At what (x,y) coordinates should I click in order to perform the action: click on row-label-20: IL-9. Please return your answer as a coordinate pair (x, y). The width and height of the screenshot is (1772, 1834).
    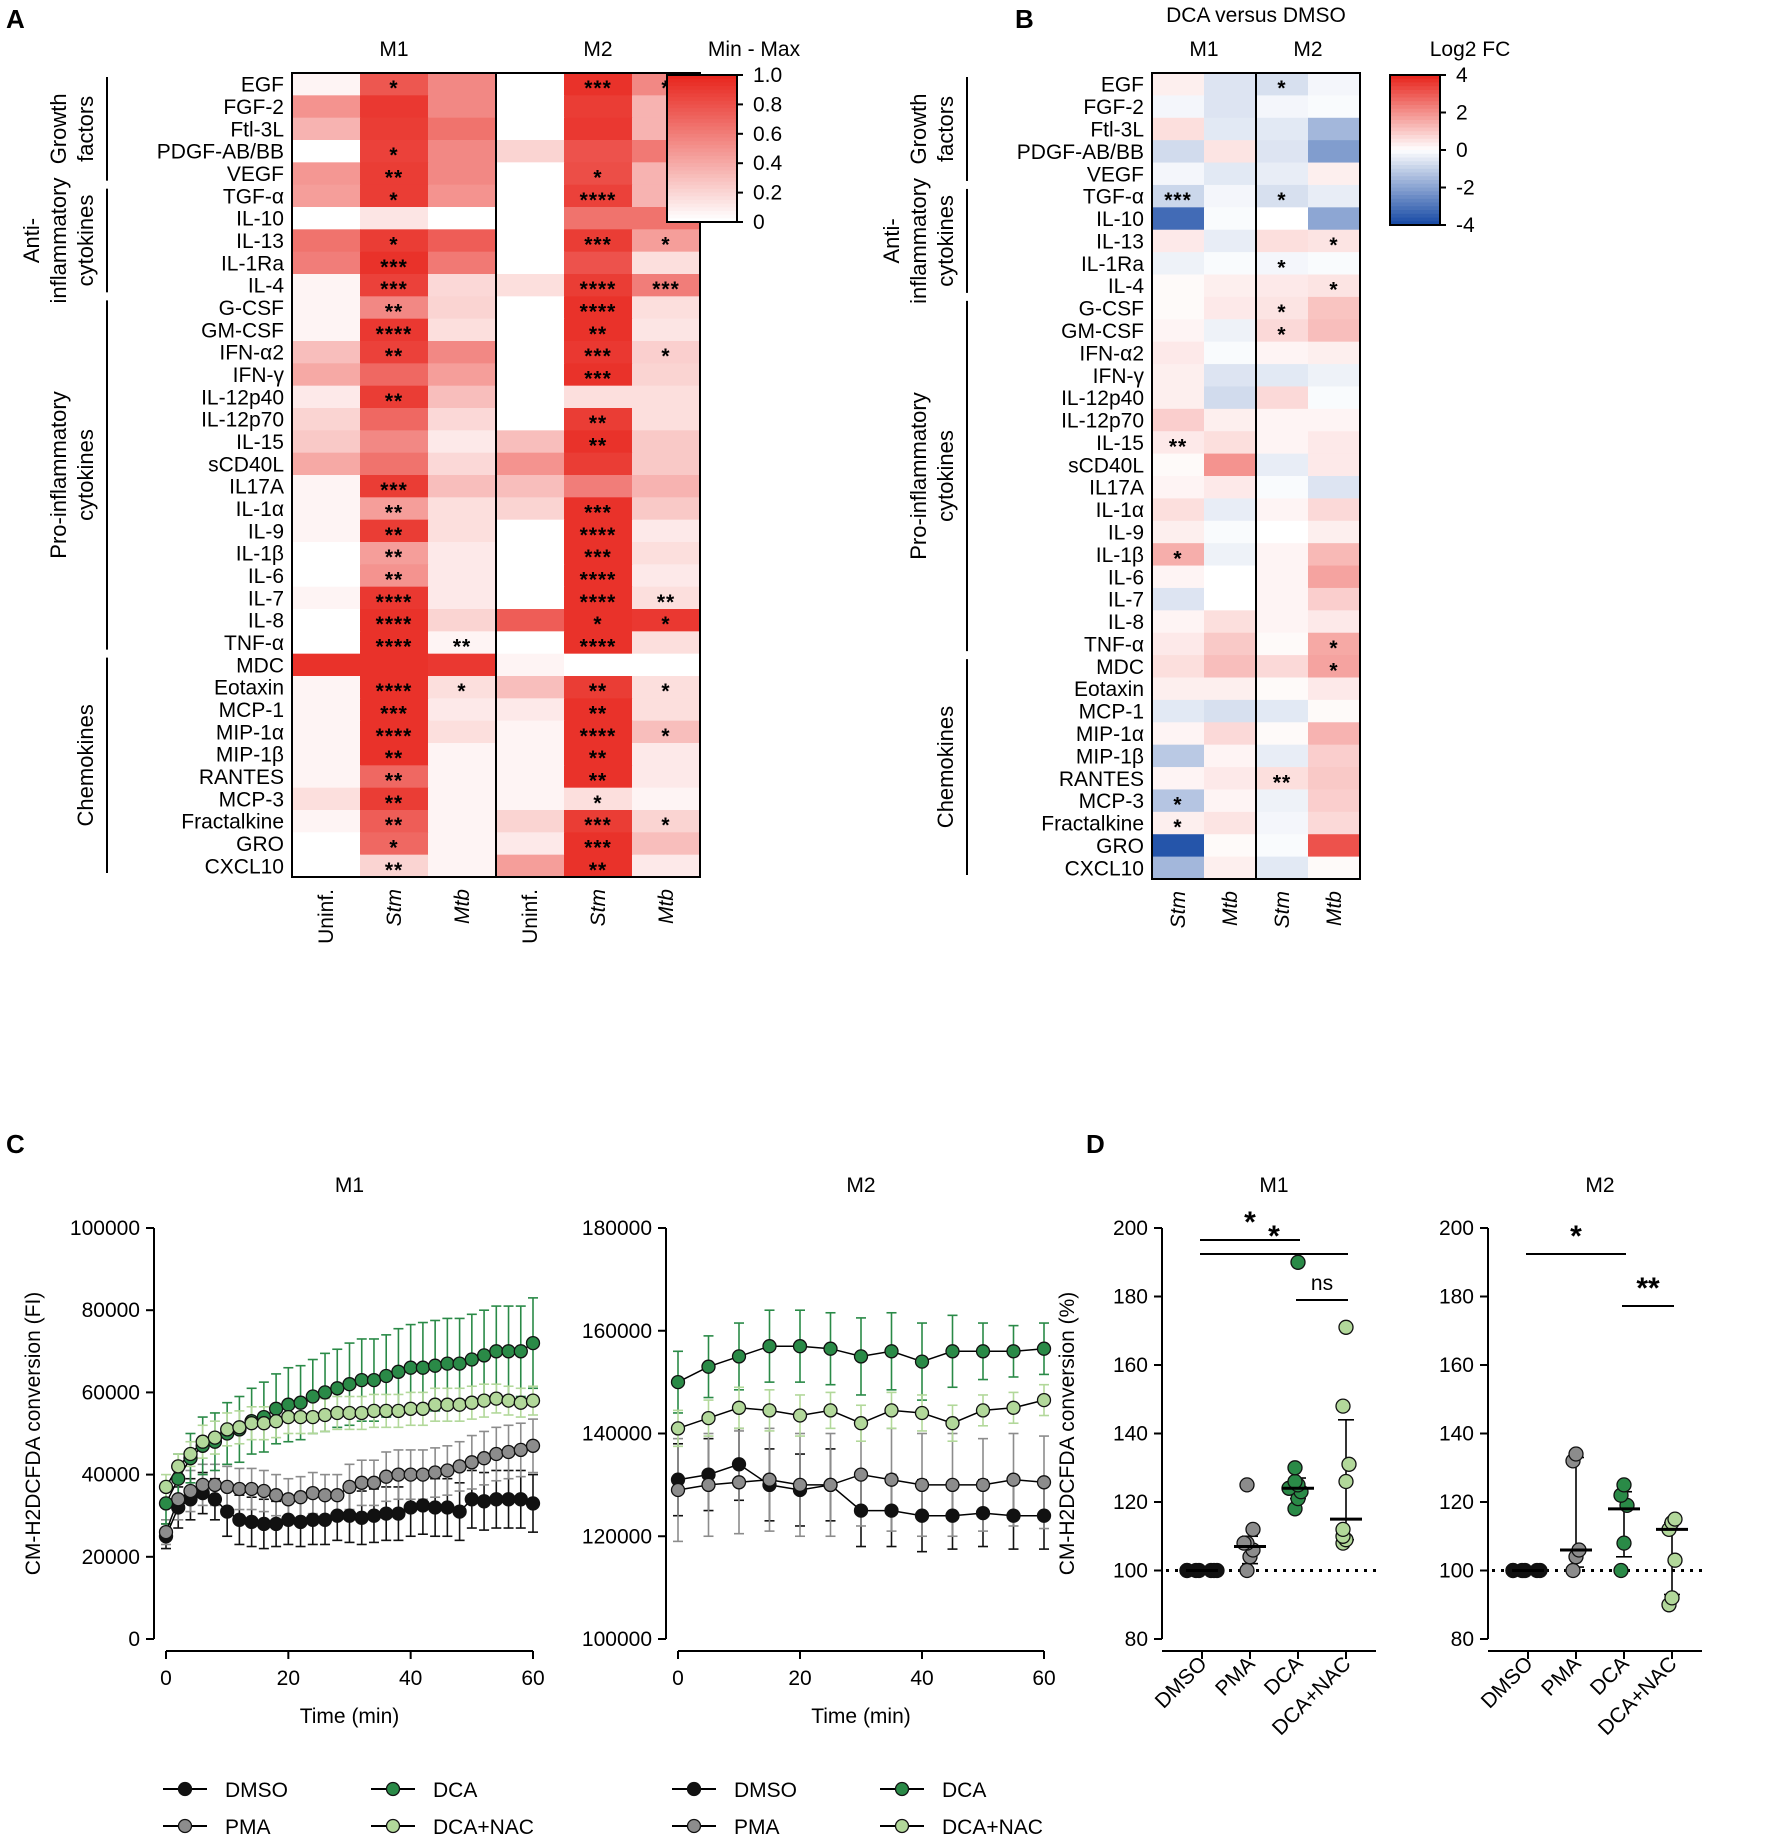
    Looking at the image, I should click on (266, 531).